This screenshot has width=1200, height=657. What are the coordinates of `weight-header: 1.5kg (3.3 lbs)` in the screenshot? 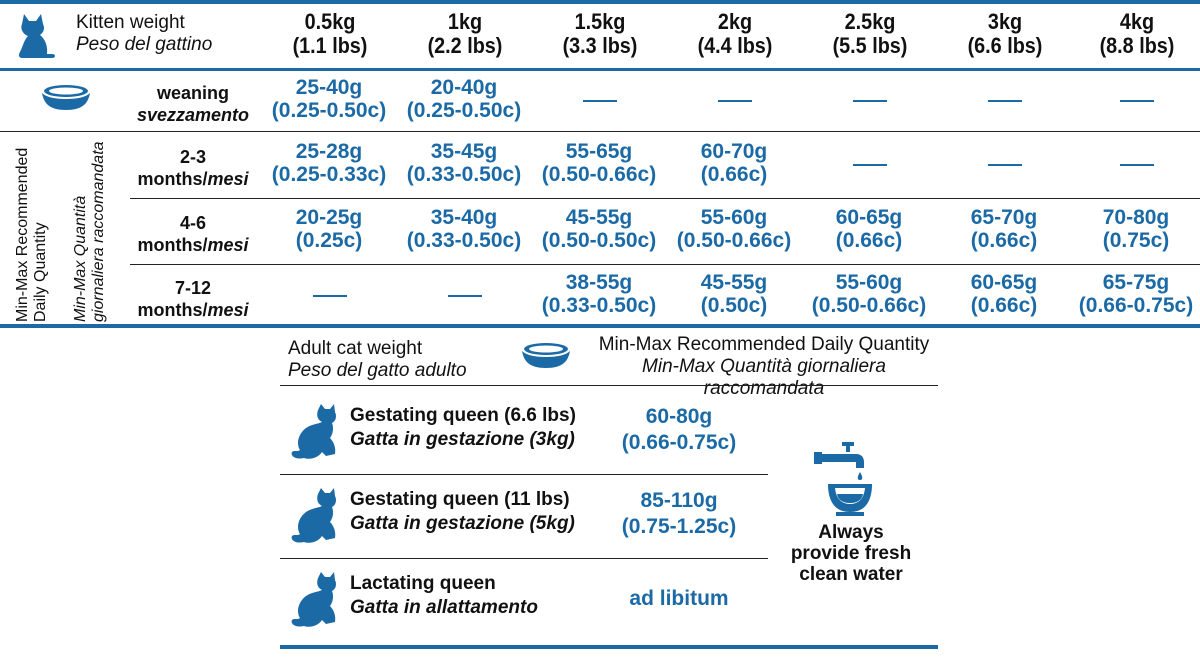 It's located at (600, 34).